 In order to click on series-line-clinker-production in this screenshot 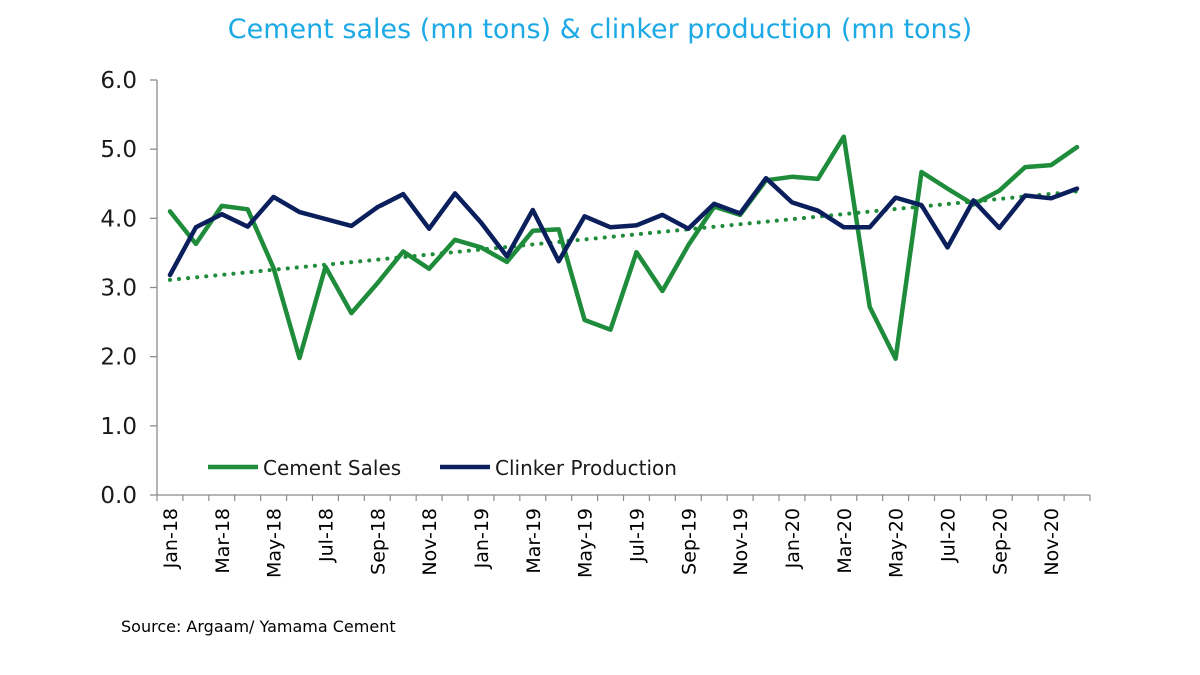, I will do `click(623, 226)`.